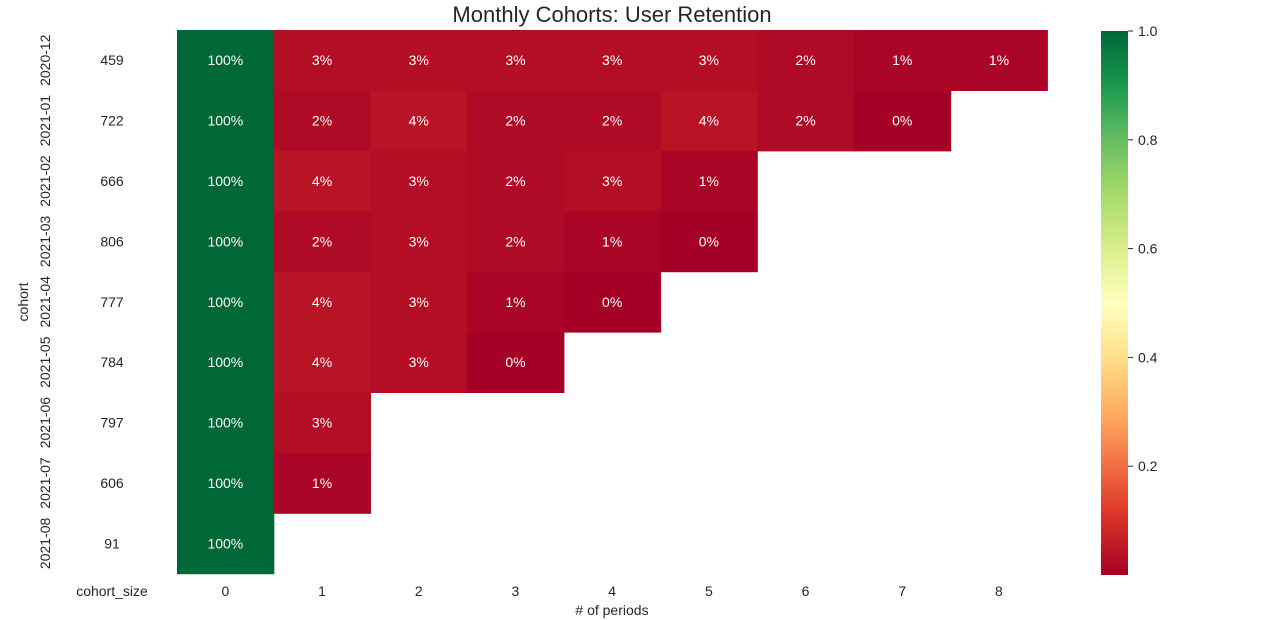 This screenshot has height=620, width=1280. I want to click on cohort-size-label: cohort_size, so click(112, 591).